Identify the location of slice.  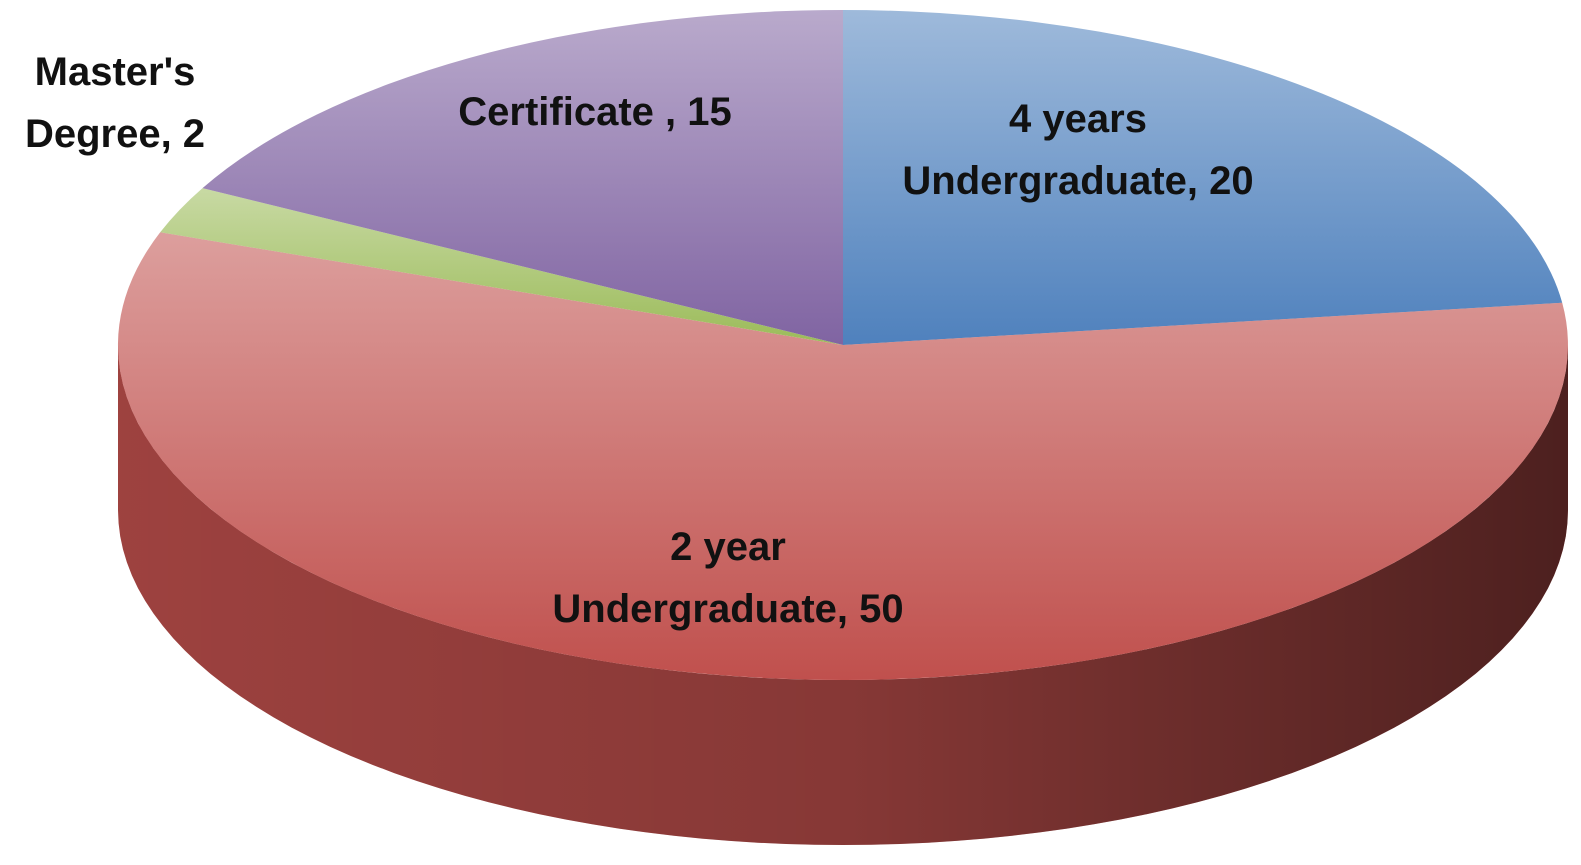
(501, 266).